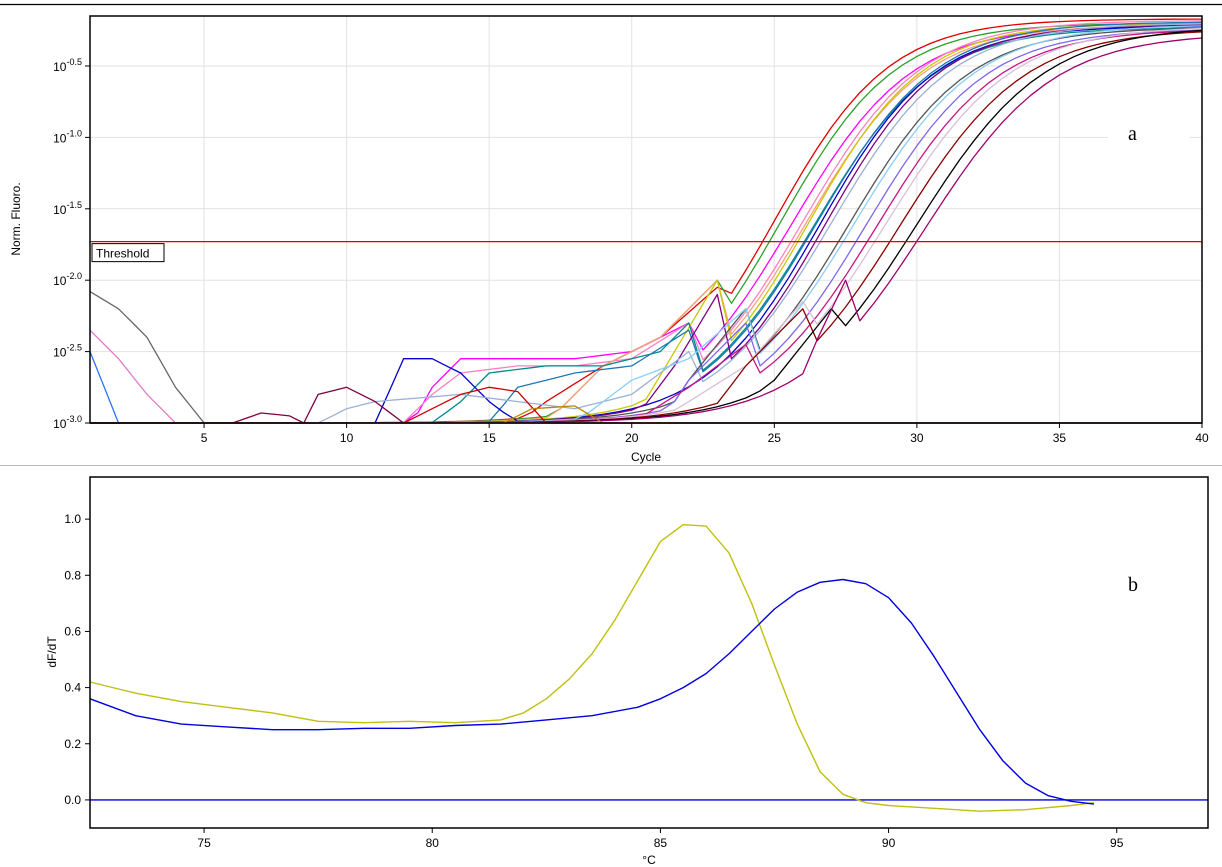 The width and height of the screenshot is (1222, 867). I want to click on panel-b-x-tick-label: 75, so click(204, 843).